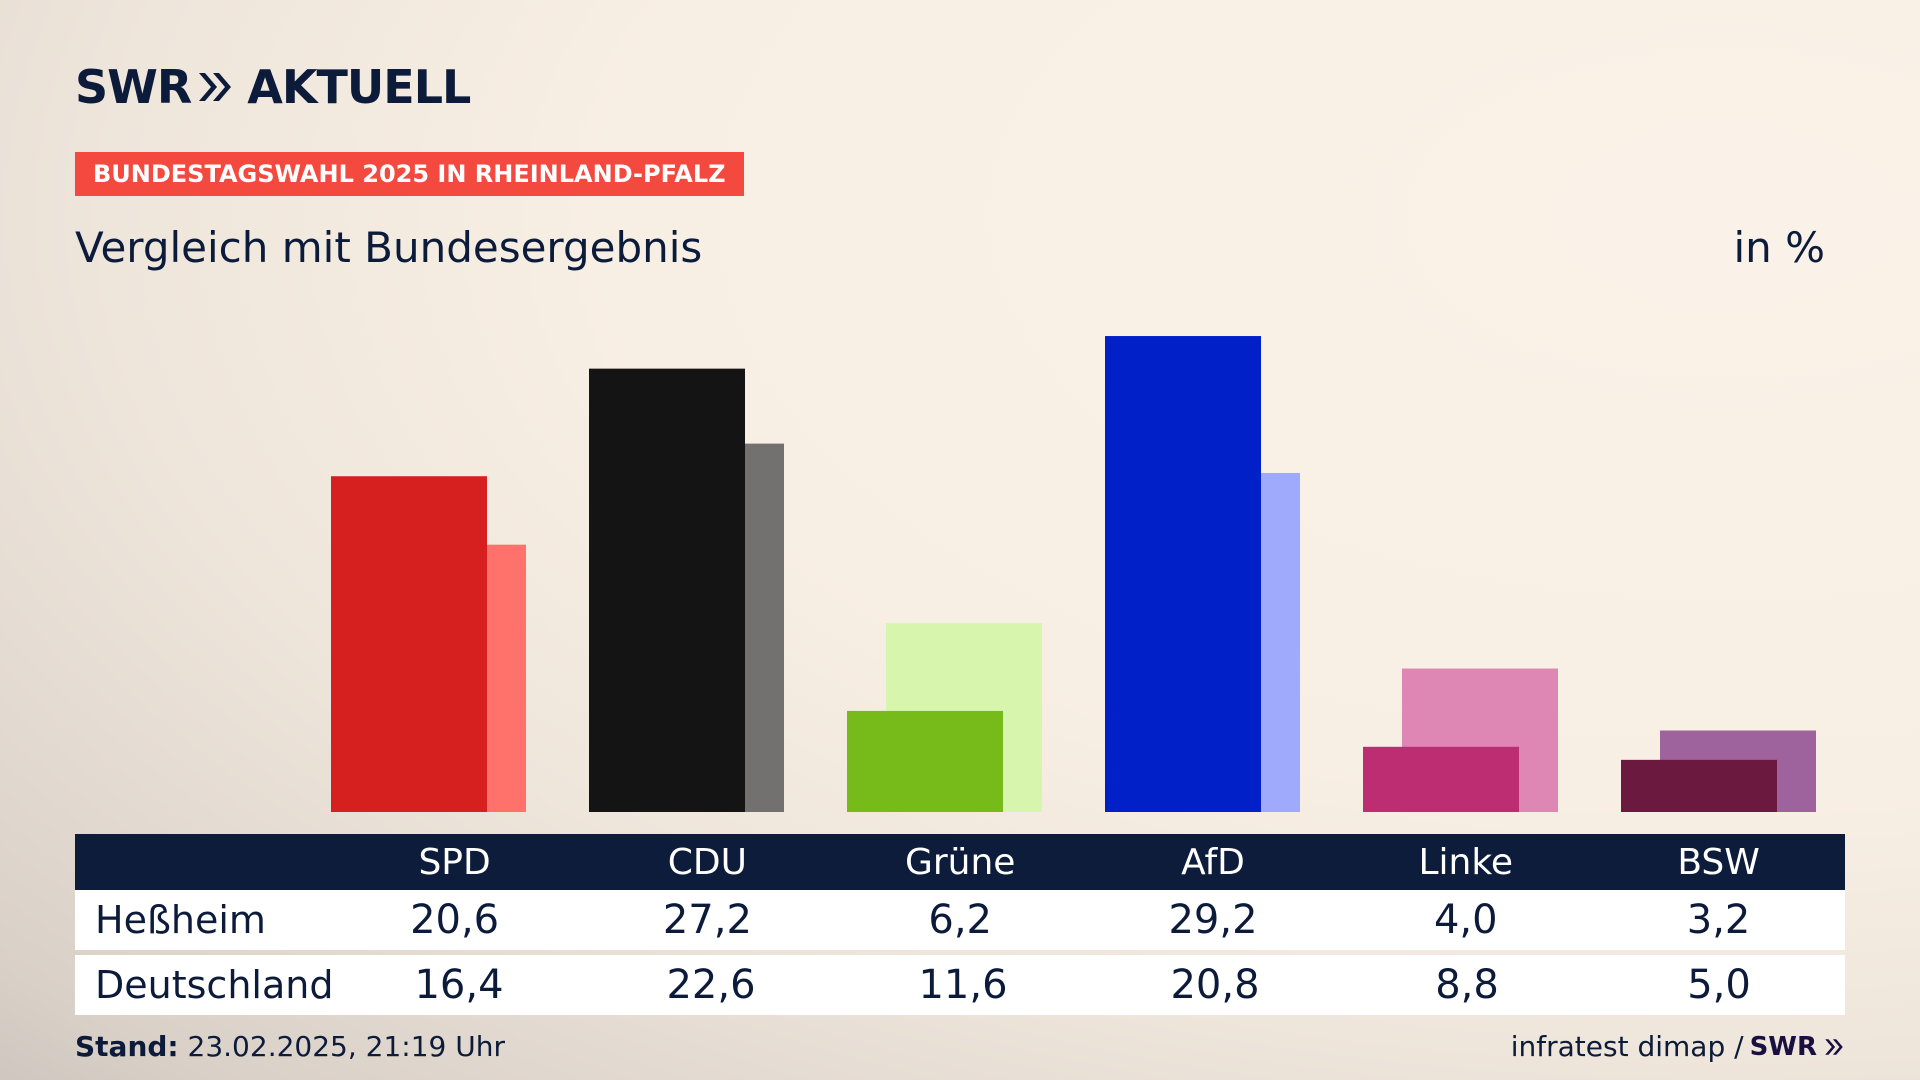 This screenshot has height=1080, width=1920. What do you see at coordinates (1718, 862) in the screenshot?
I see `table-header-bsw: BSW` at bounding box center [1718, 862].